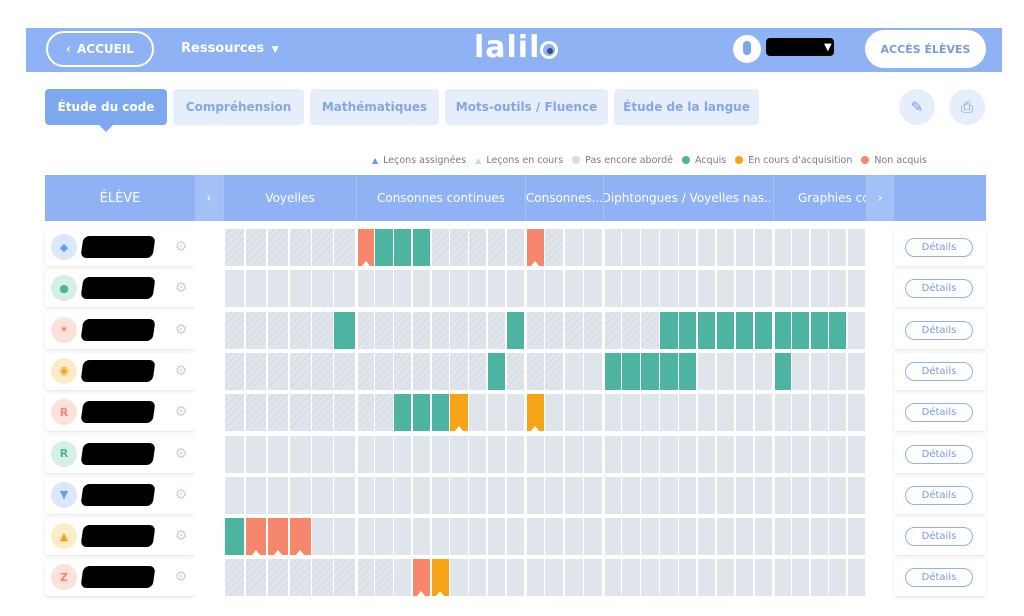 This screenshot has height=616, width=1024. Describe the element at coordinates (120, 330) in the screenshot. I see `student-cell: ✶ ⚙` at that location.